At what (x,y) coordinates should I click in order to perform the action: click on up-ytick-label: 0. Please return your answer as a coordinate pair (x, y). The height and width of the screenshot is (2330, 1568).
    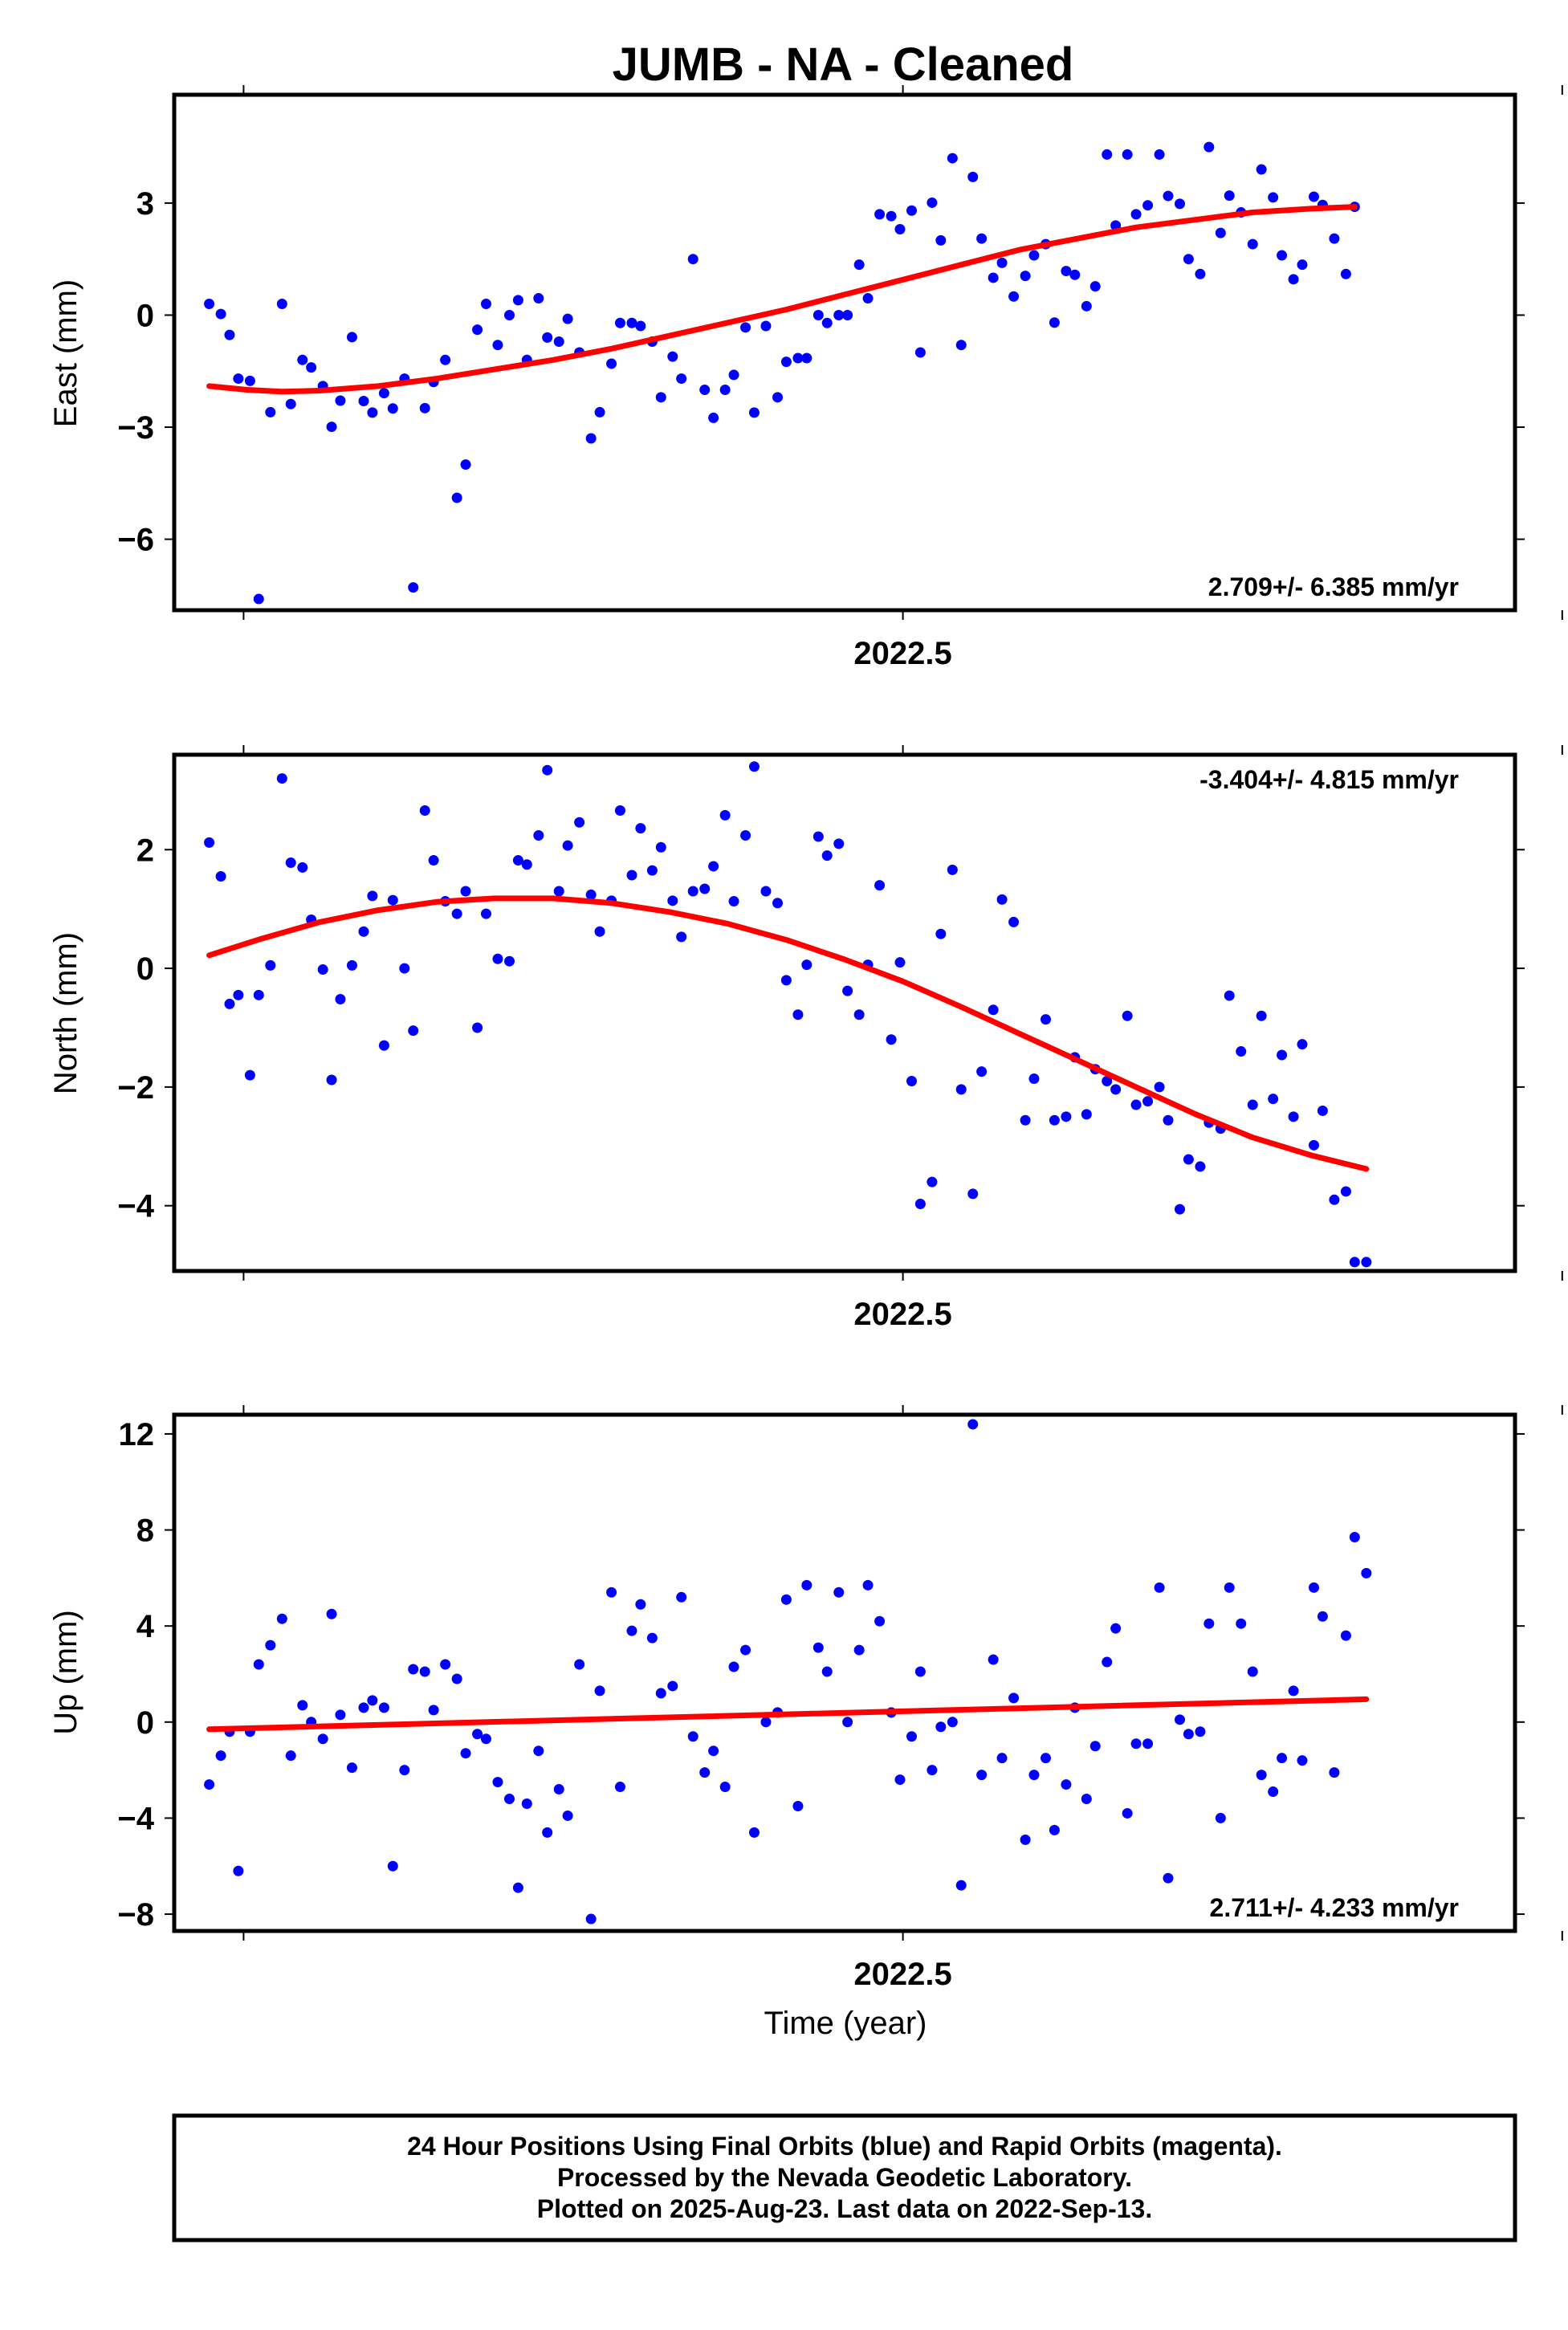
    Looking at the image, I should click on (145, 1723).